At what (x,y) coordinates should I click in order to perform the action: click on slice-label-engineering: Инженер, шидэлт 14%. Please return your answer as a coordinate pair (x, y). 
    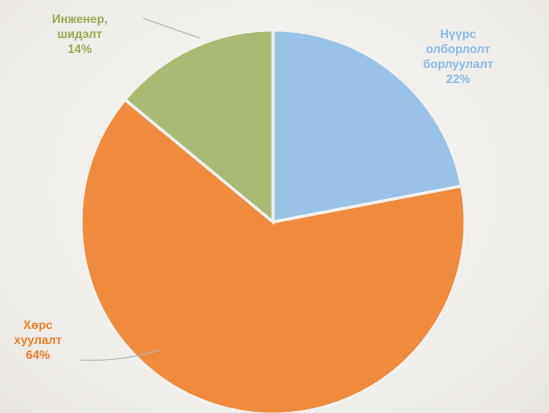
    Looking at the image, I should click on (80, 34).